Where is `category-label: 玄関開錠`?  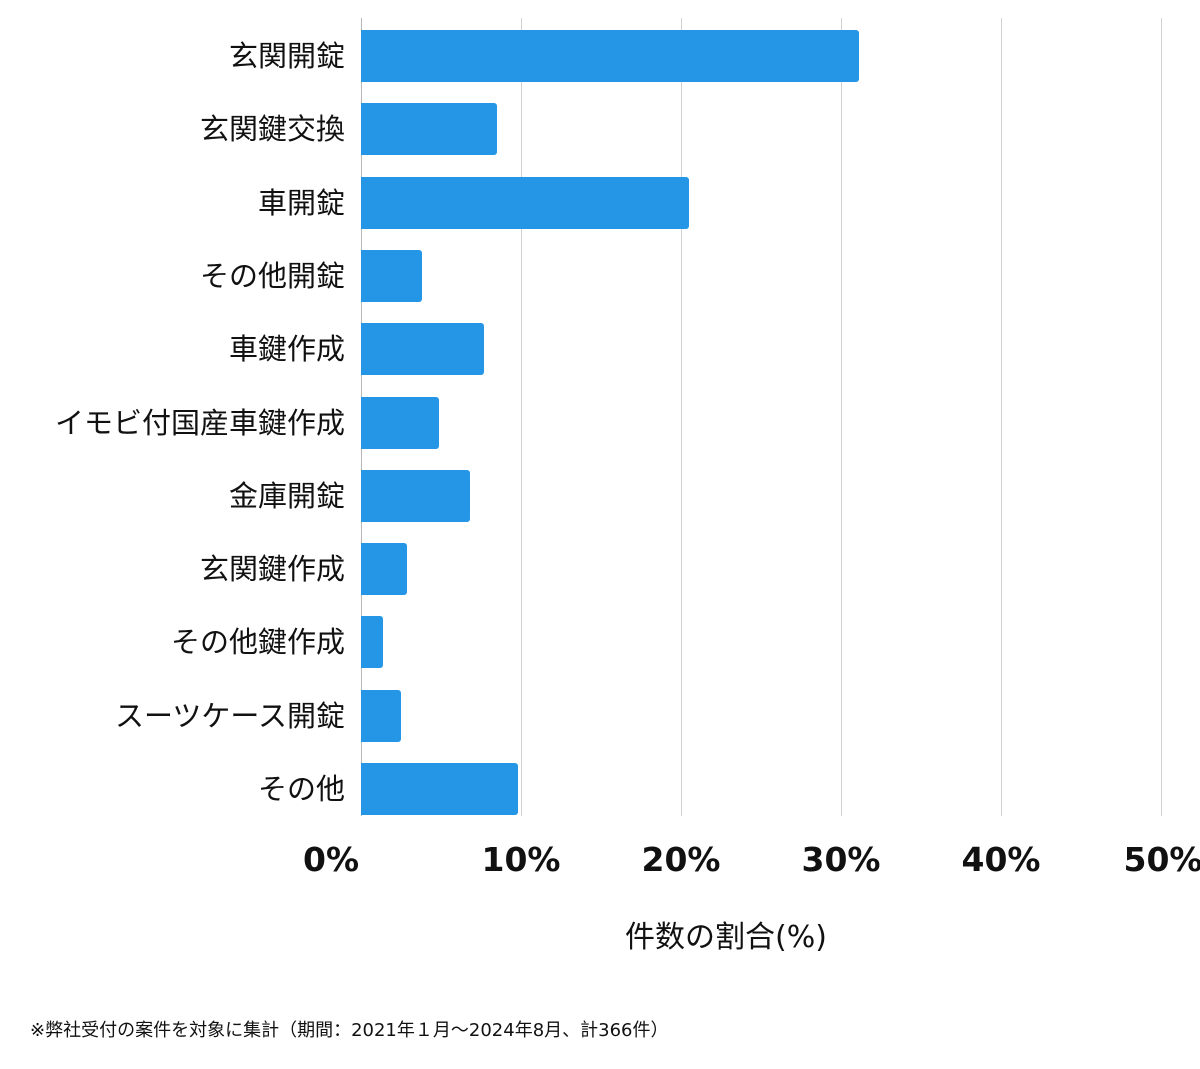
category-label: 玄関開錠 is located at coordinates (286, 56).